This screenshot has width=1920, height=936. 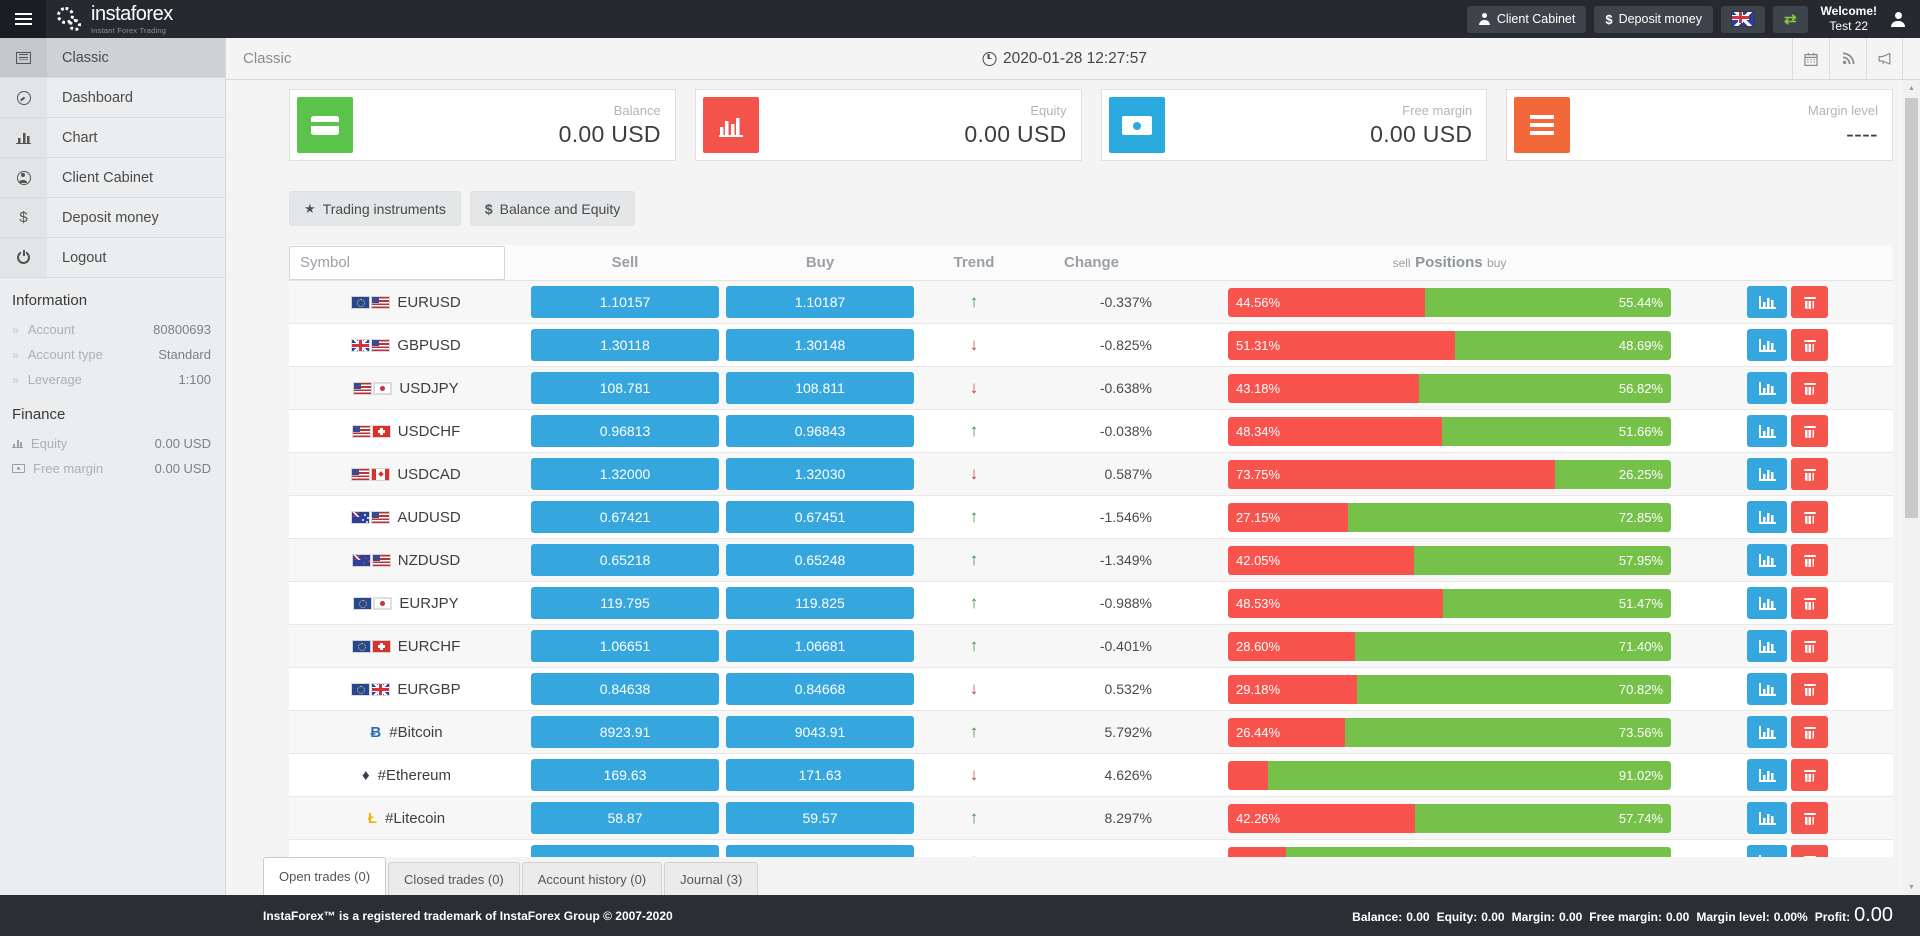 What do you see at coordinates (429, 302) in the screenshot?
I see `symbol-name: EURUSD` at bounding box center [429, 302].